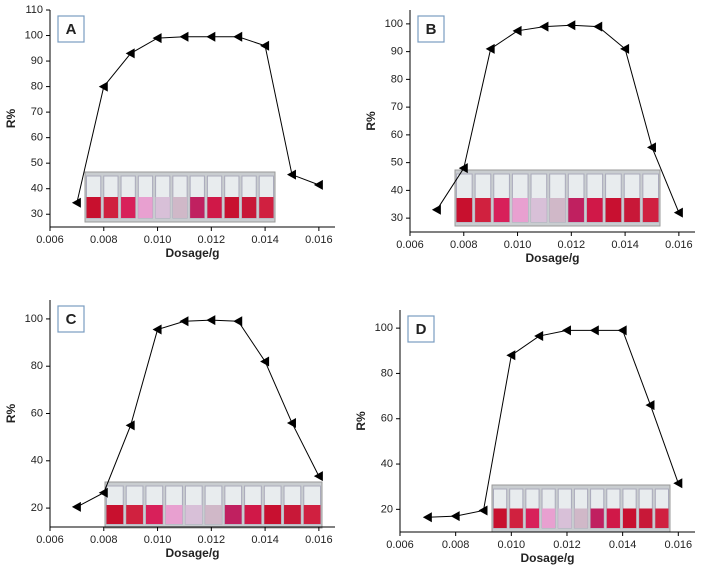  Describe the element at coordinates (37, 112) in the screenshot. I see `y-tick-label: 70` at that location.